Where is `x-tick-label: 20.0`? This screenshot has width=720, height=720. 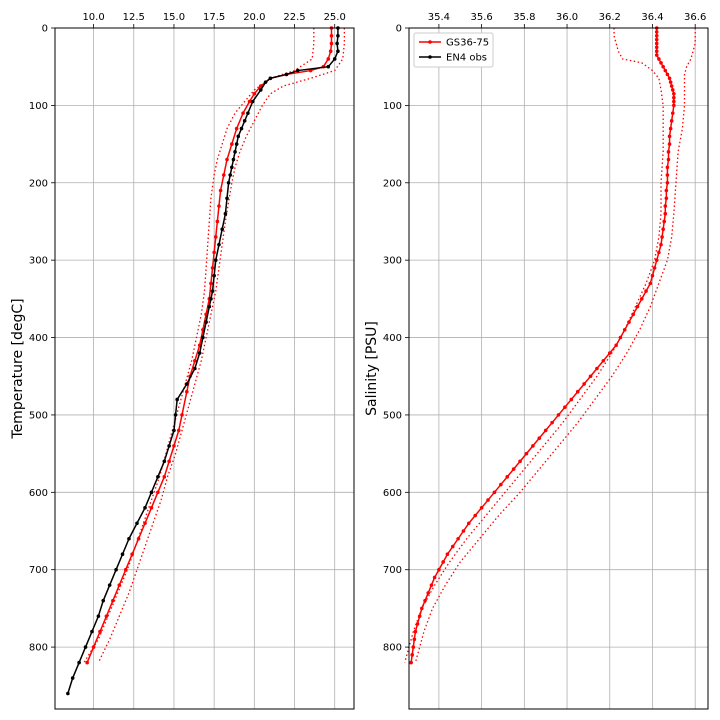 x-tick-label: 20.0 is located at coordinates (254, 17).